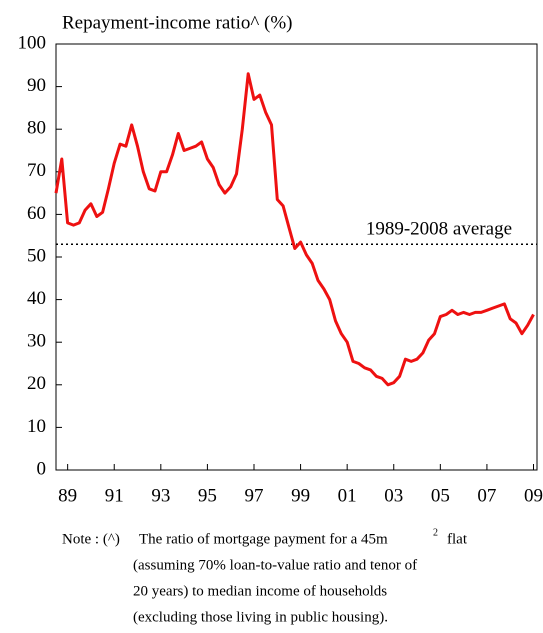 Image resolution: width=543 pixels, height=633 pixels. Describe the element at coordinates (114, 495) in the screenshot. I see `x-tick-label: 91` at that location.